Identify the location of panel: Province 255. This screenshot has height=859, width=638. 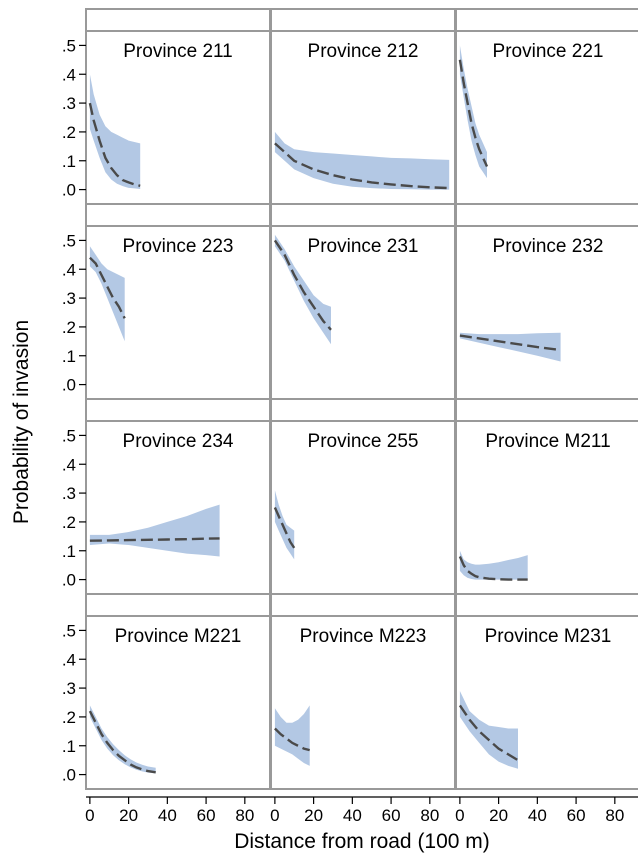
(363, 496).